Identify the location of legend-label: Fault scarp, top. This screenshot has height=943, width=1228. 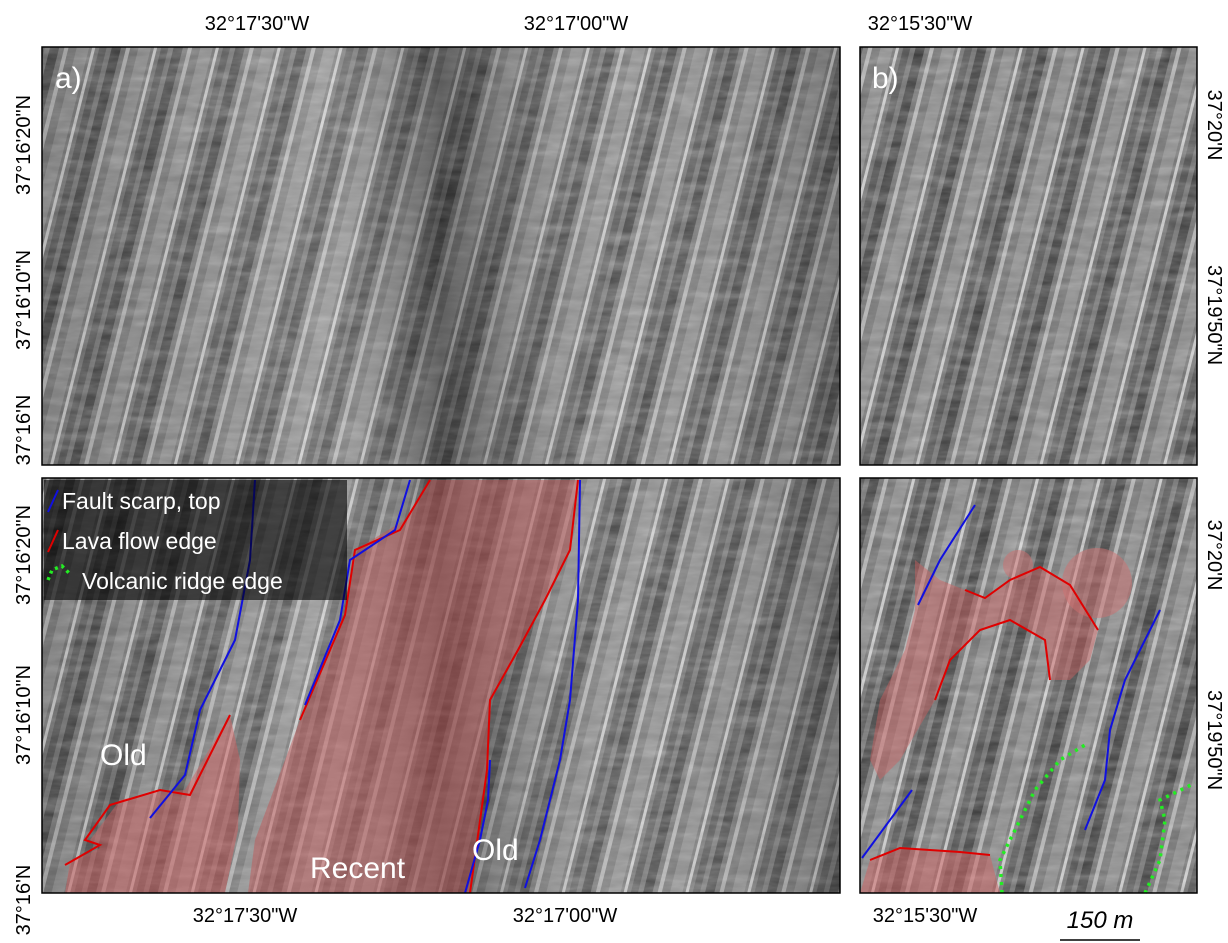
(141, 501).